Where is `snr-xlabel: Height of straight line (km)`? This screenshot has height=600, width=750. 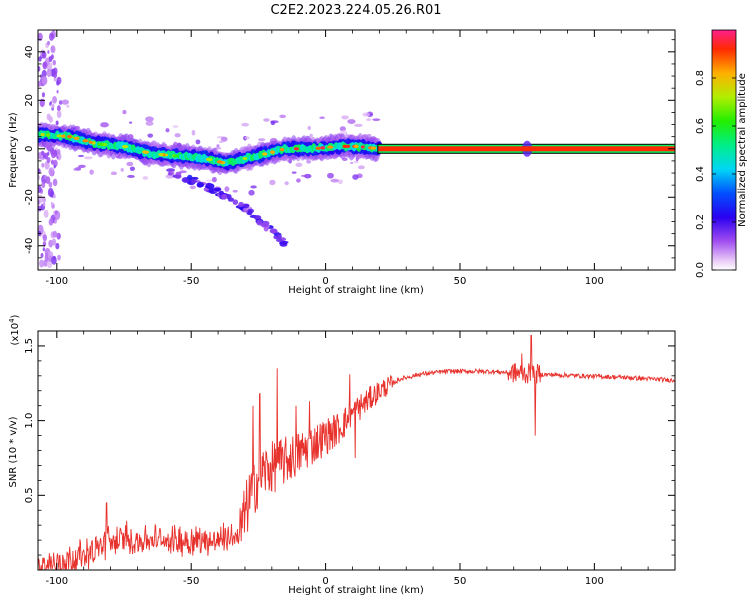
snr-xlabel: Height of straight line (km) is located at coordinates (356, 590).